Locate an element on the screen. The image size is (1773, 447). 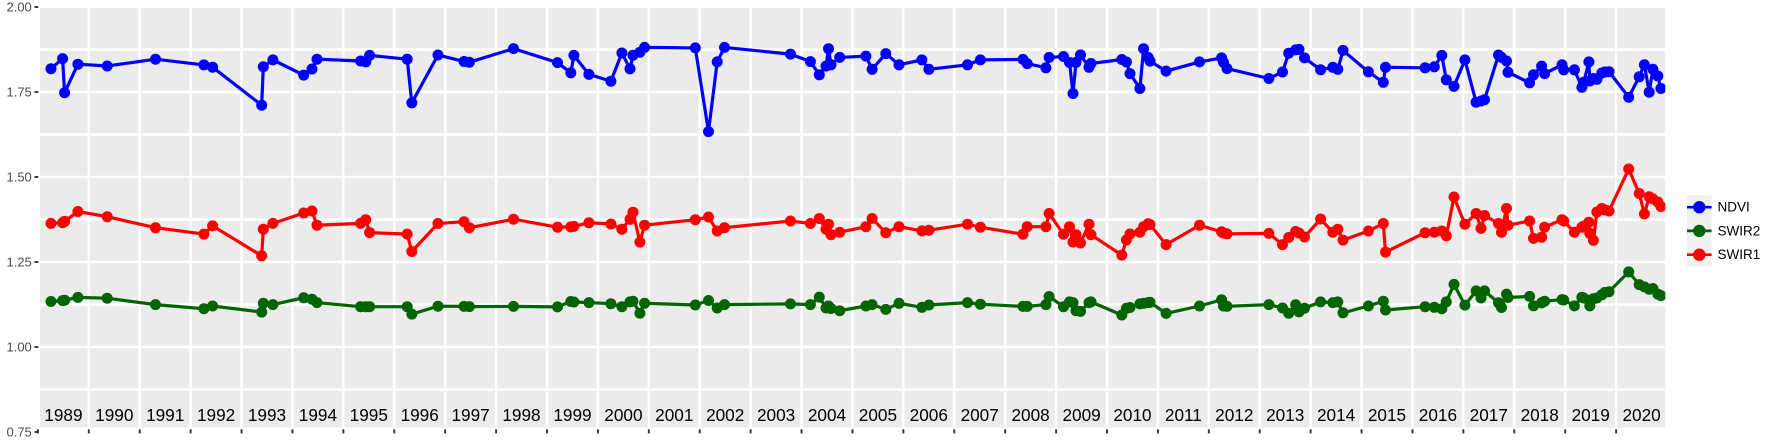
svg-text: 1990 is located at coordinates (114, 415).